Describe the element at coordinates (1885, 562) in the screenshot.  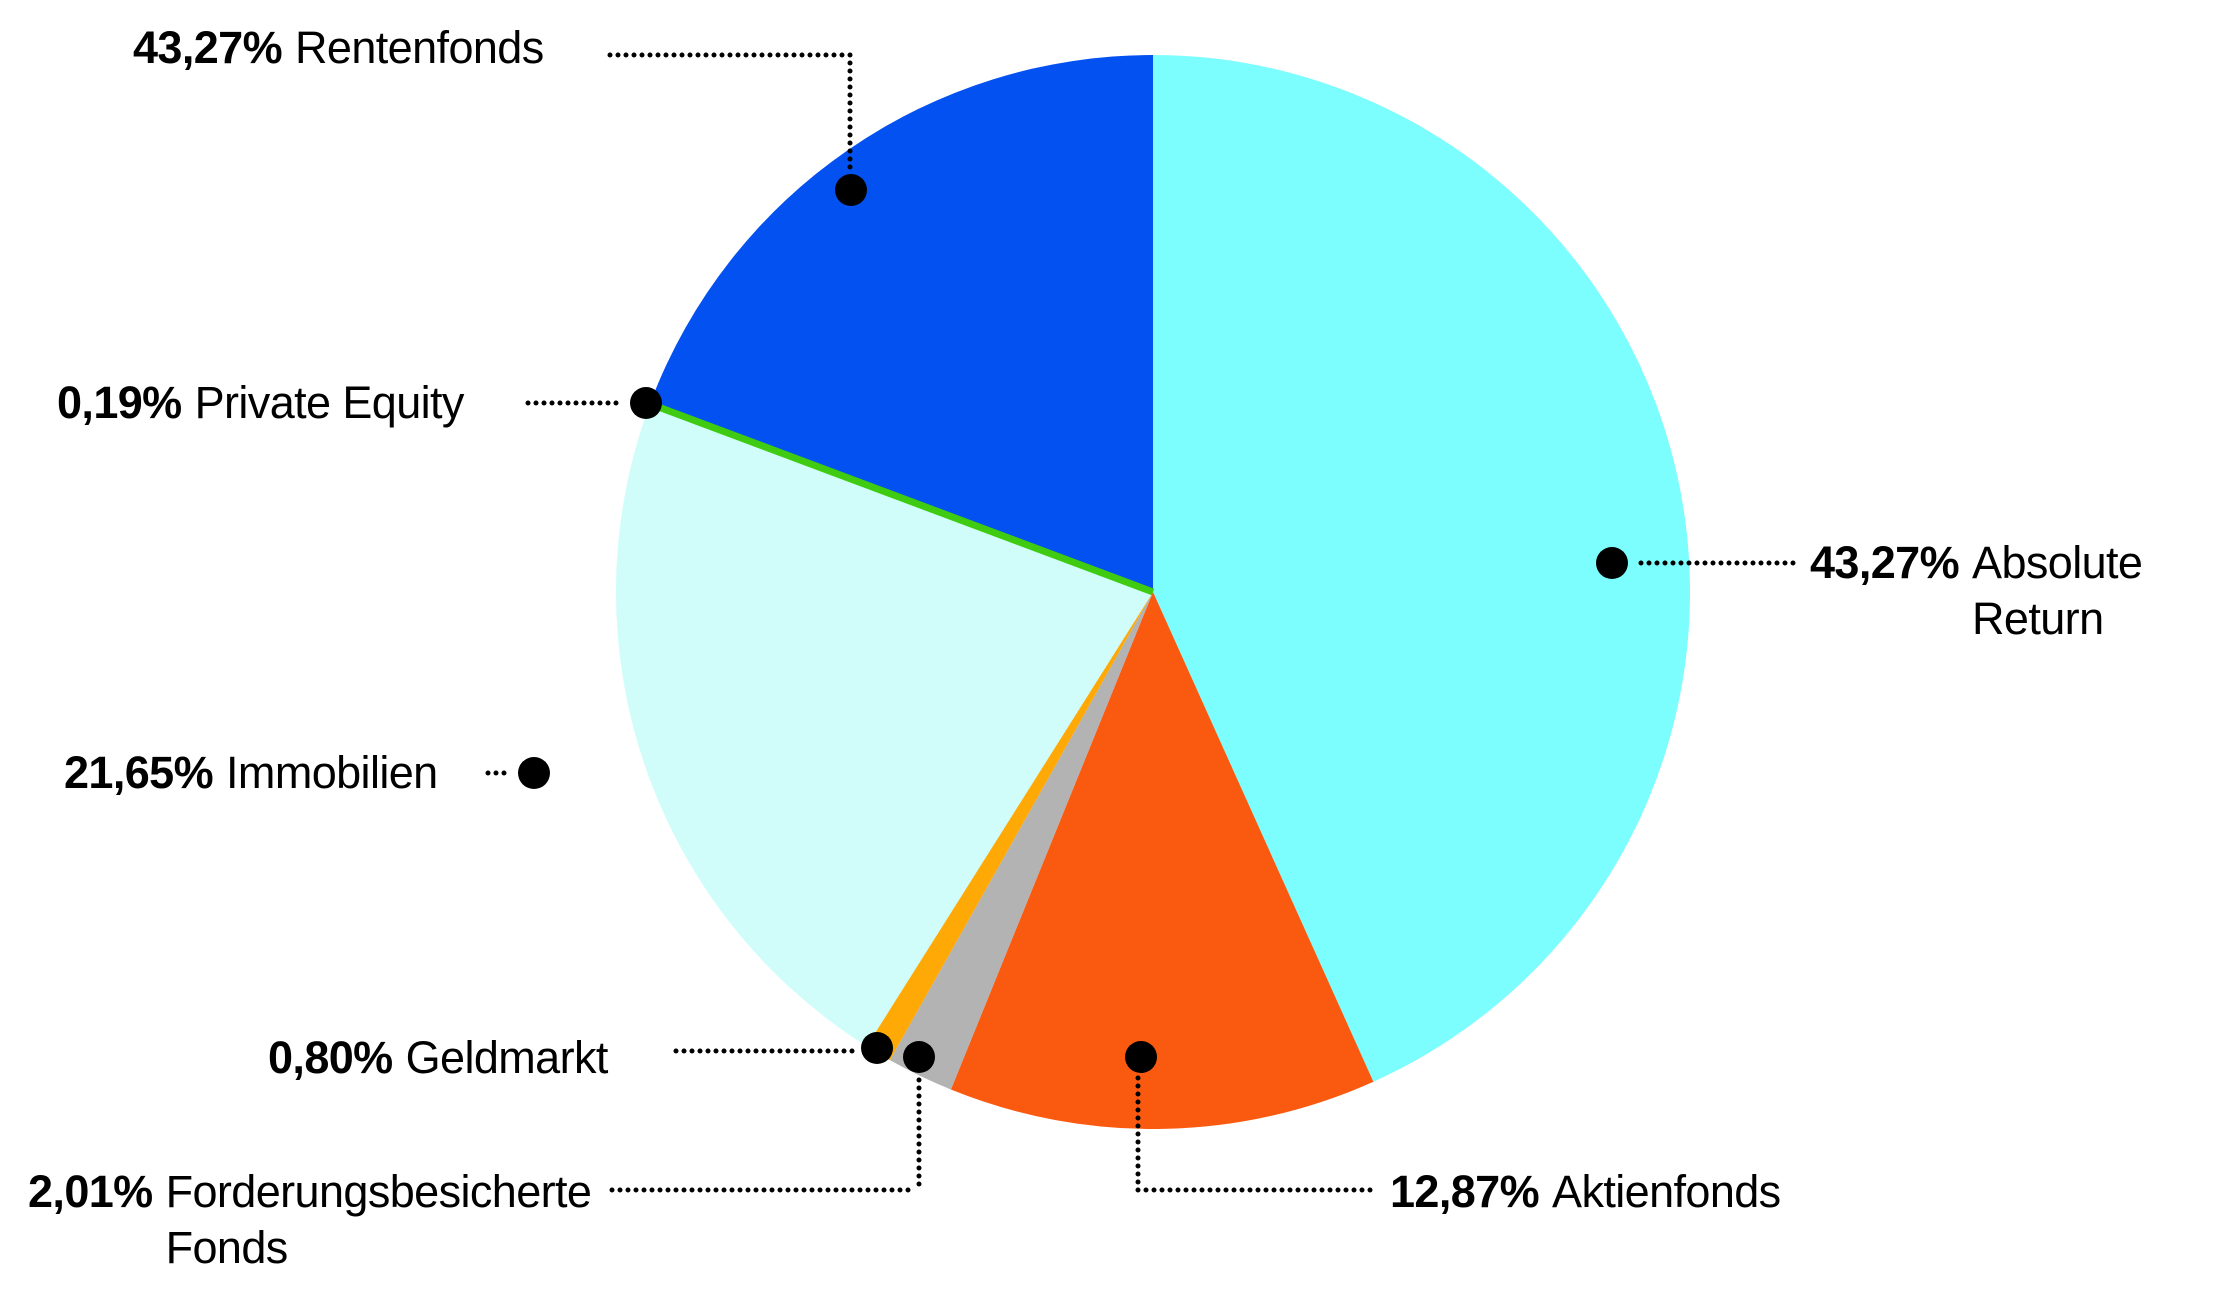
I see `label-absolute-return-percent: 43,27%` at that location.